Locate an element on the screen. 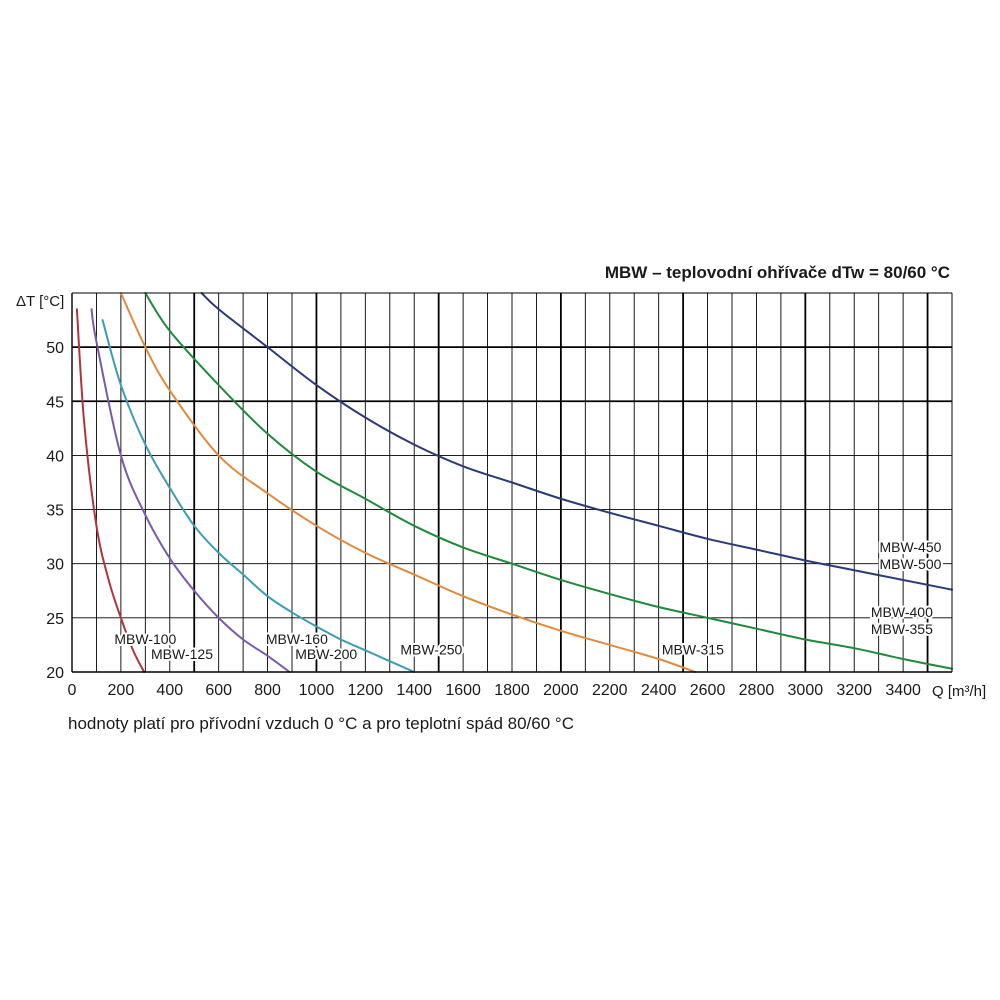  series-label: MBW-500 is located at coordinates (910, 564).